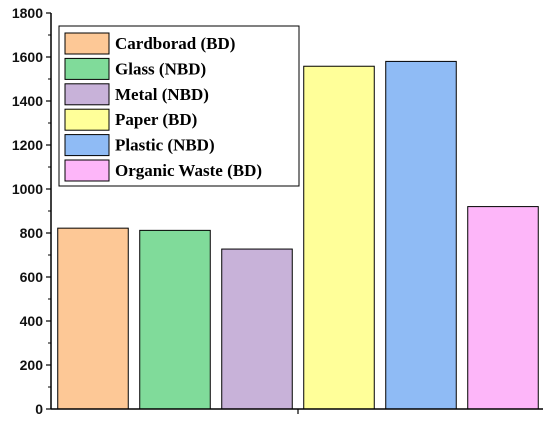  What do you see at coordinates (156, 119) in the screenshot?
I see `legend-label-4: Paper (BD)` at bounding box center [156, 119].